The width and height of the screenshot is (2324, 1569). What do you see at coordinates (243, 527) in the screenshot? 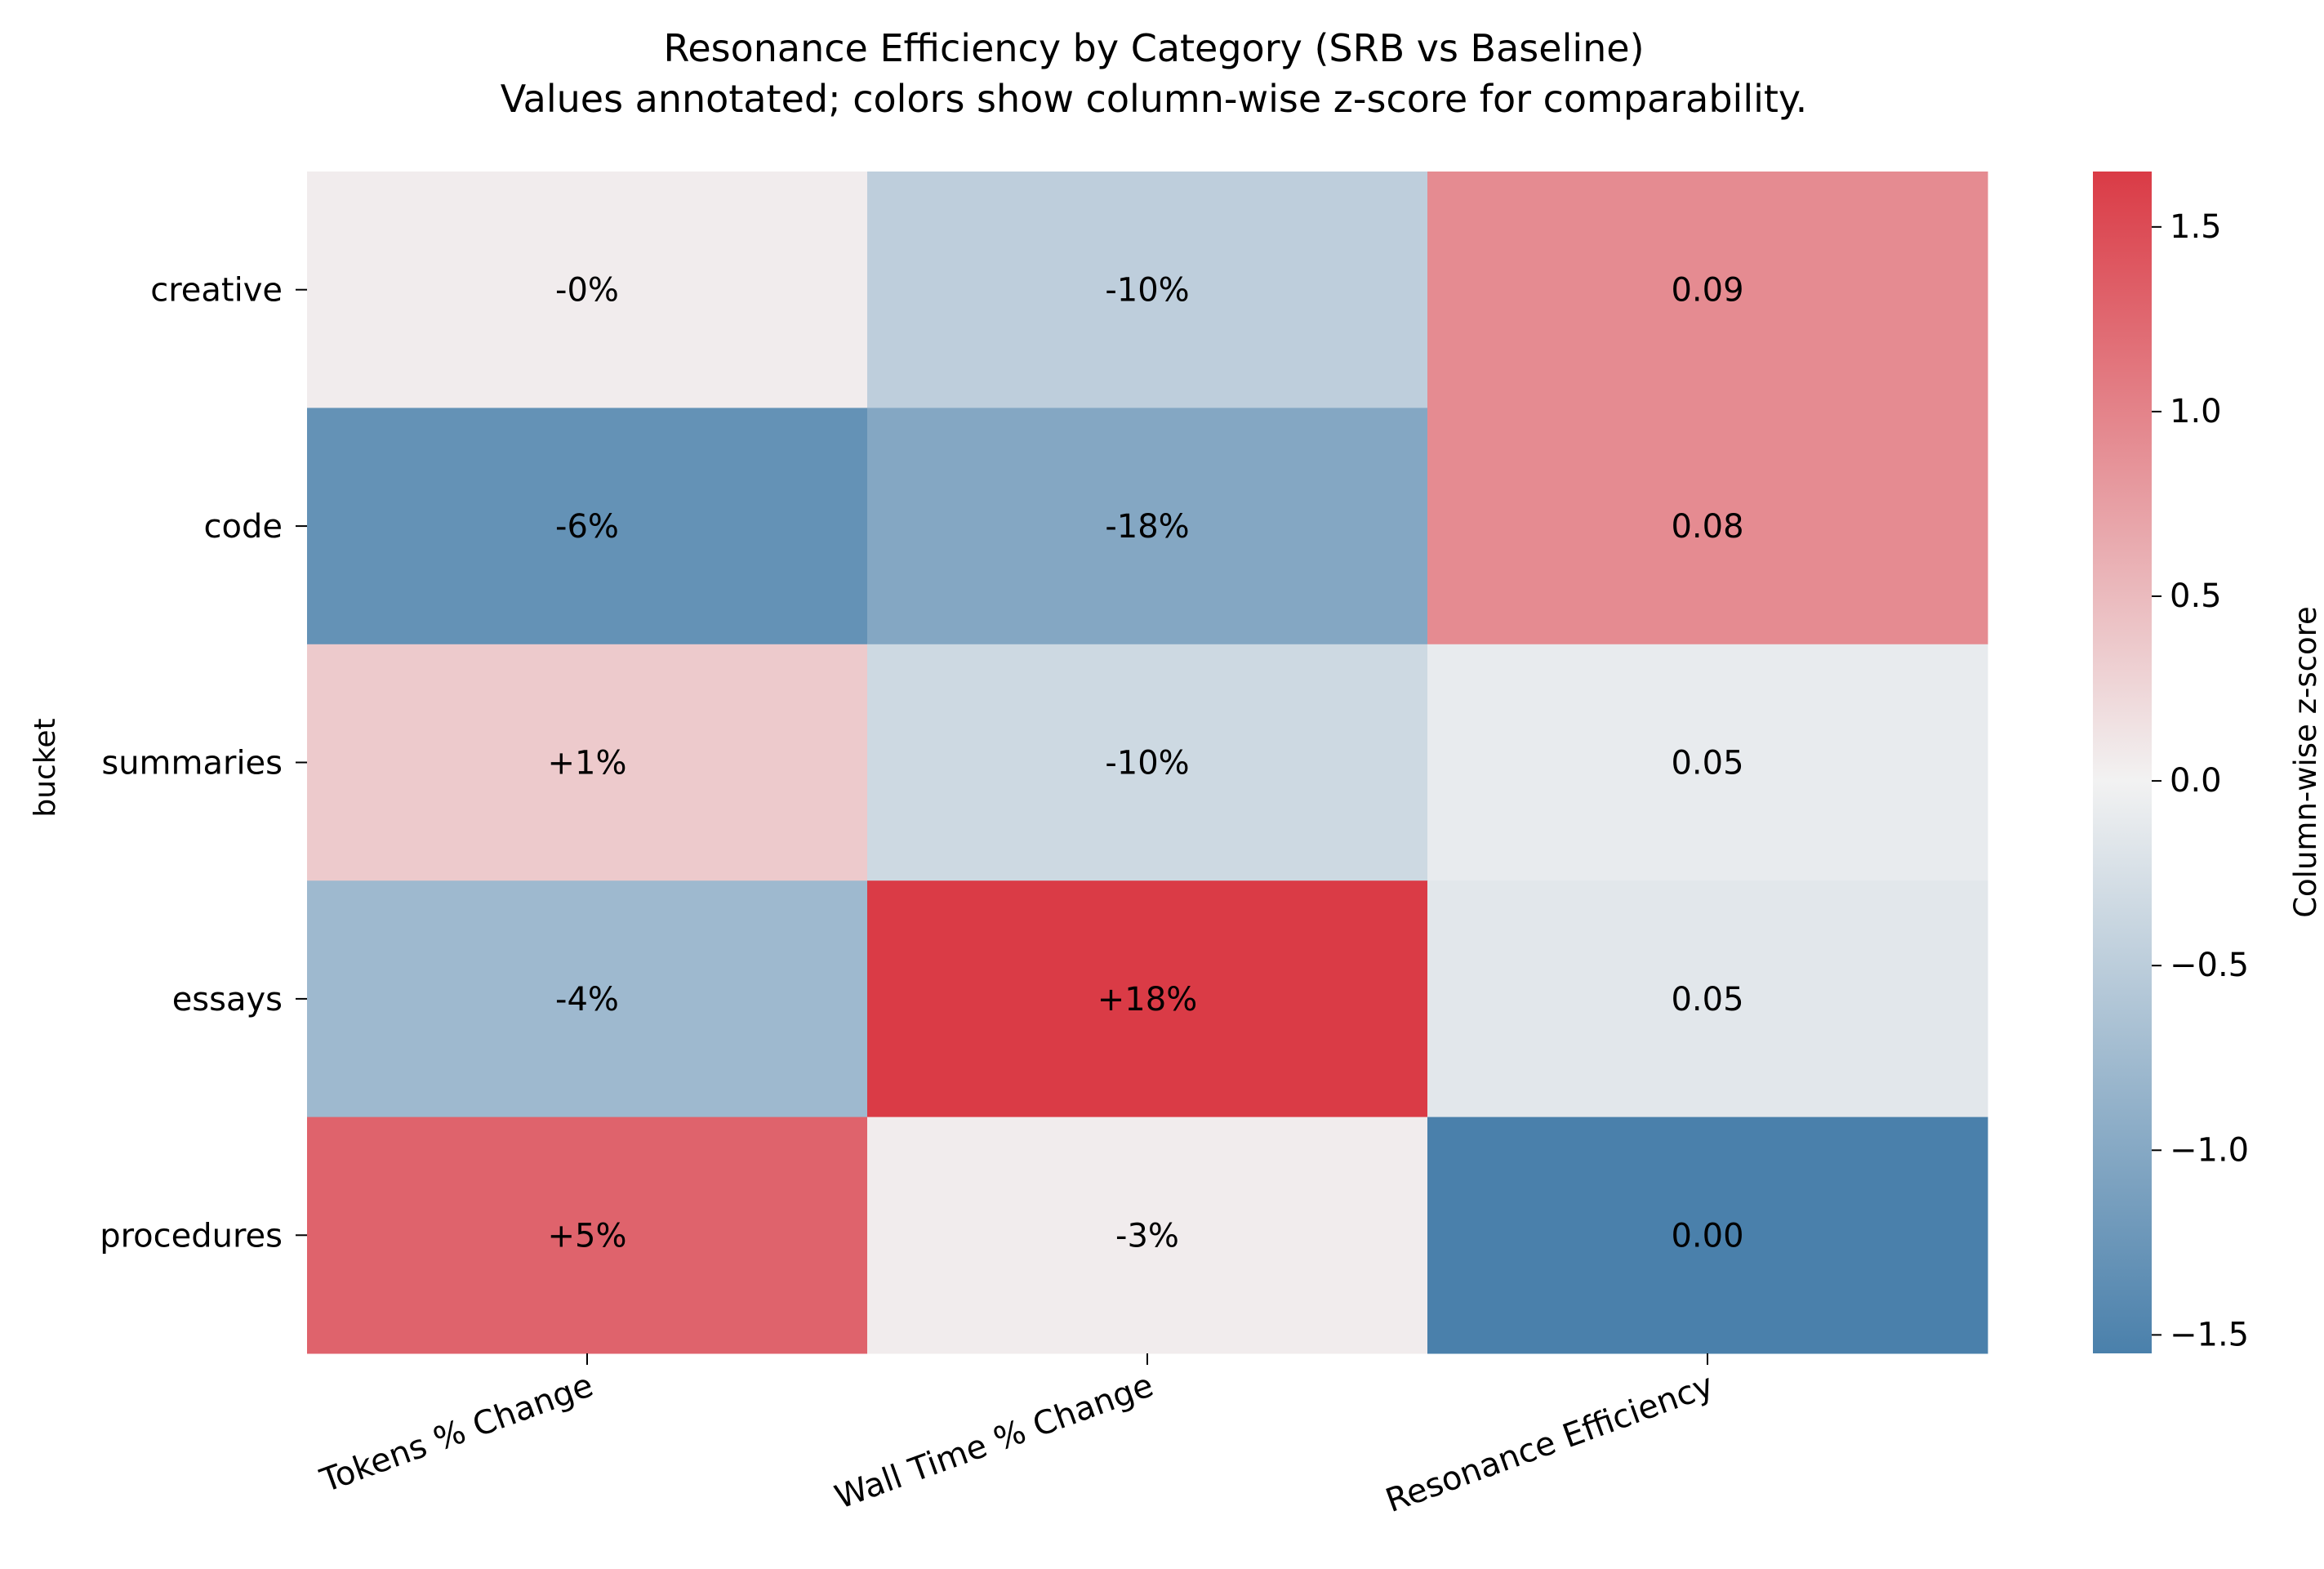
I see `y-tick-label: code` at bounding box center [243, 527].